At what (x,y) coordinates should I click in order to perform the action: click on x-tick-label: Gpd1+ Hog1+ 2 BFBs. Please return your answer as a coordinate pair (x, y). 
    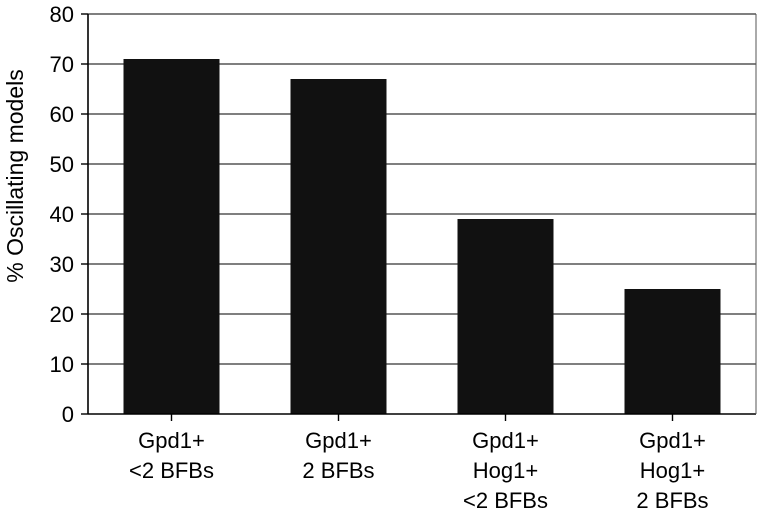
    Looking at the image, I should click on (672, 470).